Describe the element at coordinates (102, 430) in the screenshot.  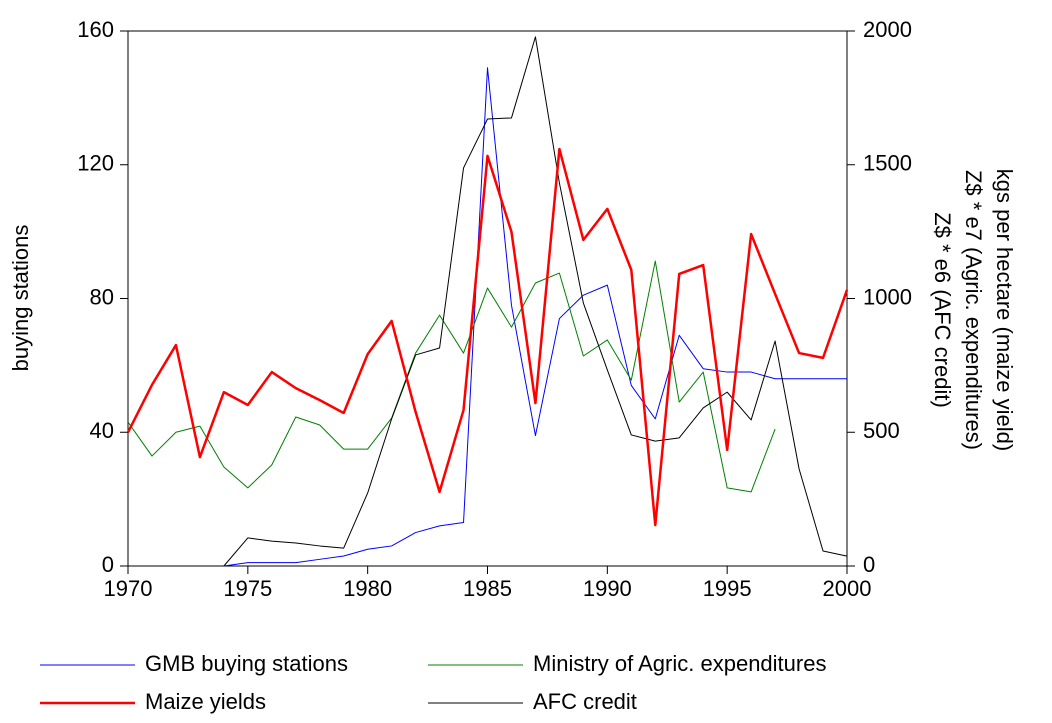
I see `y-tick-label: 40` at that location.